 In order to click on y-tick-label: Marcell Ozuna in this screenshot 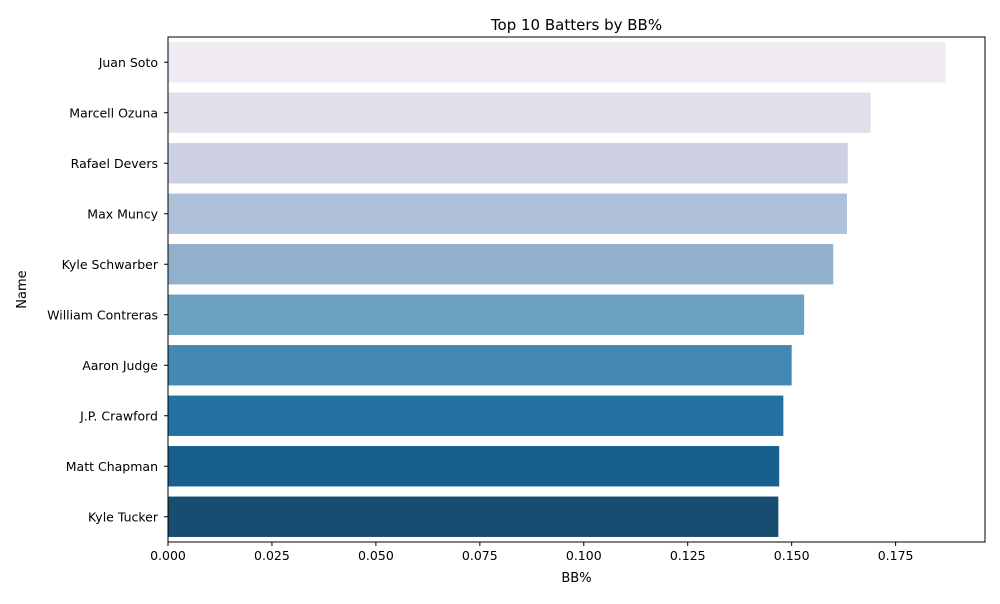, I will do `click(113, 112)`.